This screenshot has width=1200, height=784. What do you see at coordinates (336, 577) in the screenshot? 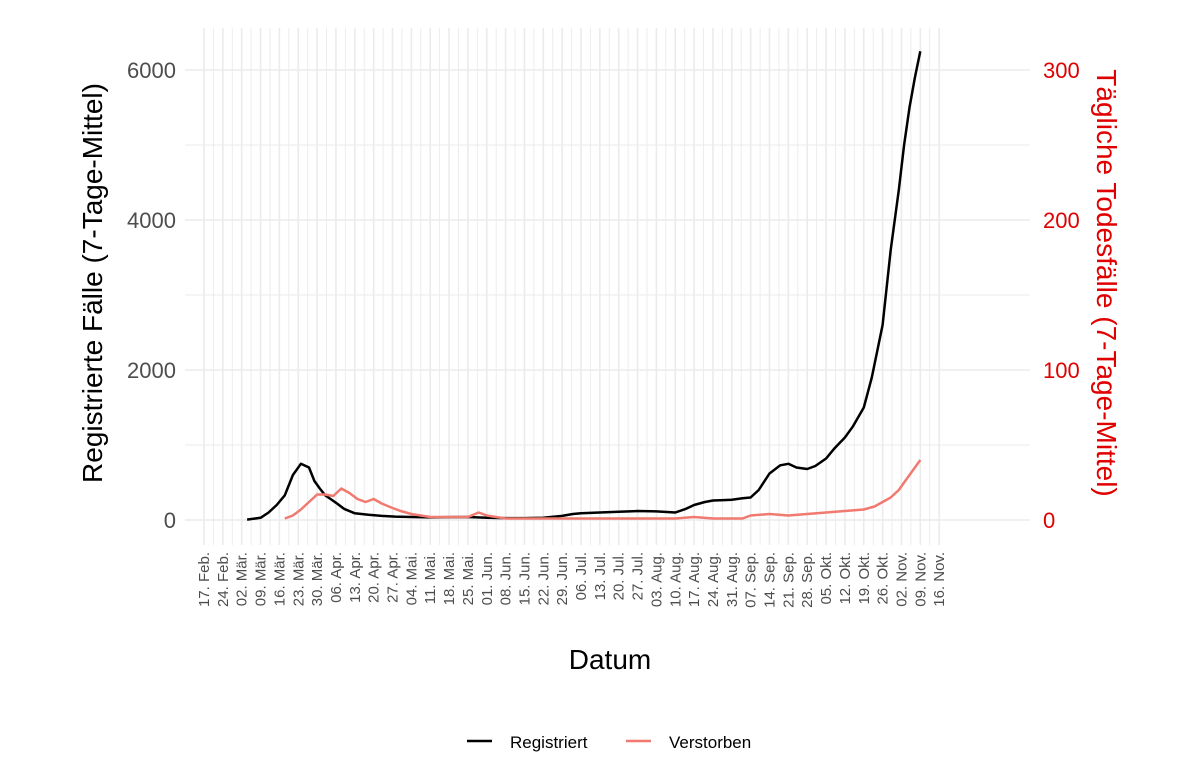
I see `x-tick-label: 06. Apr.` at bounding box center [336, 577].